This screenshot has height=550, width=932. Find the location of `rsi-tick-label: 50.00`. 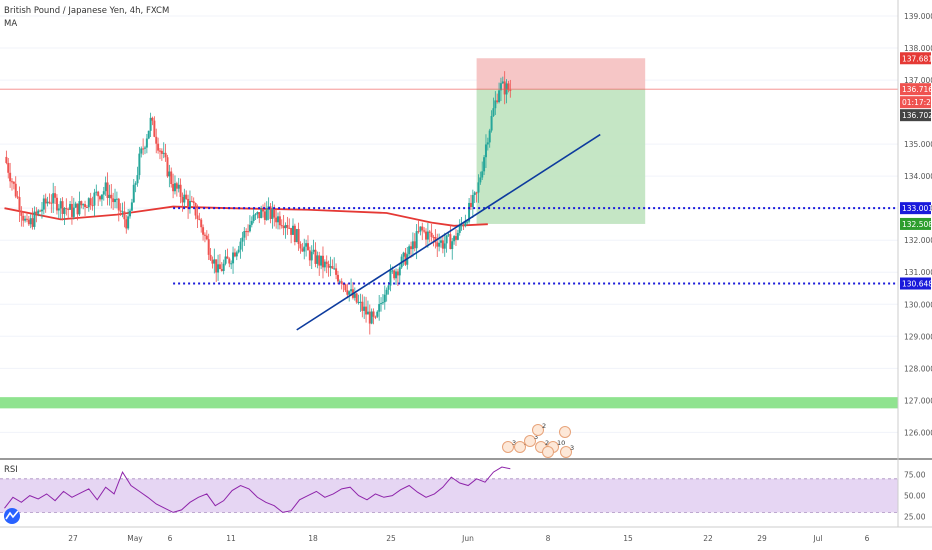

rsi-tick-label: 50.00 is located at coordinates (915, 496).